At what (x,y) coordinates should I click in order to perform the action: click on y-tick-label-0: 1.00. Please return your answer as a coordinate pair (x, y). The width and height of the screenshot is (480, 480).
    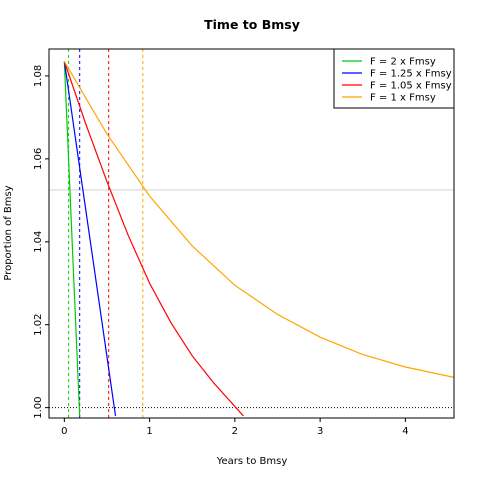
    Looking at the image, I should click on (38, 408).